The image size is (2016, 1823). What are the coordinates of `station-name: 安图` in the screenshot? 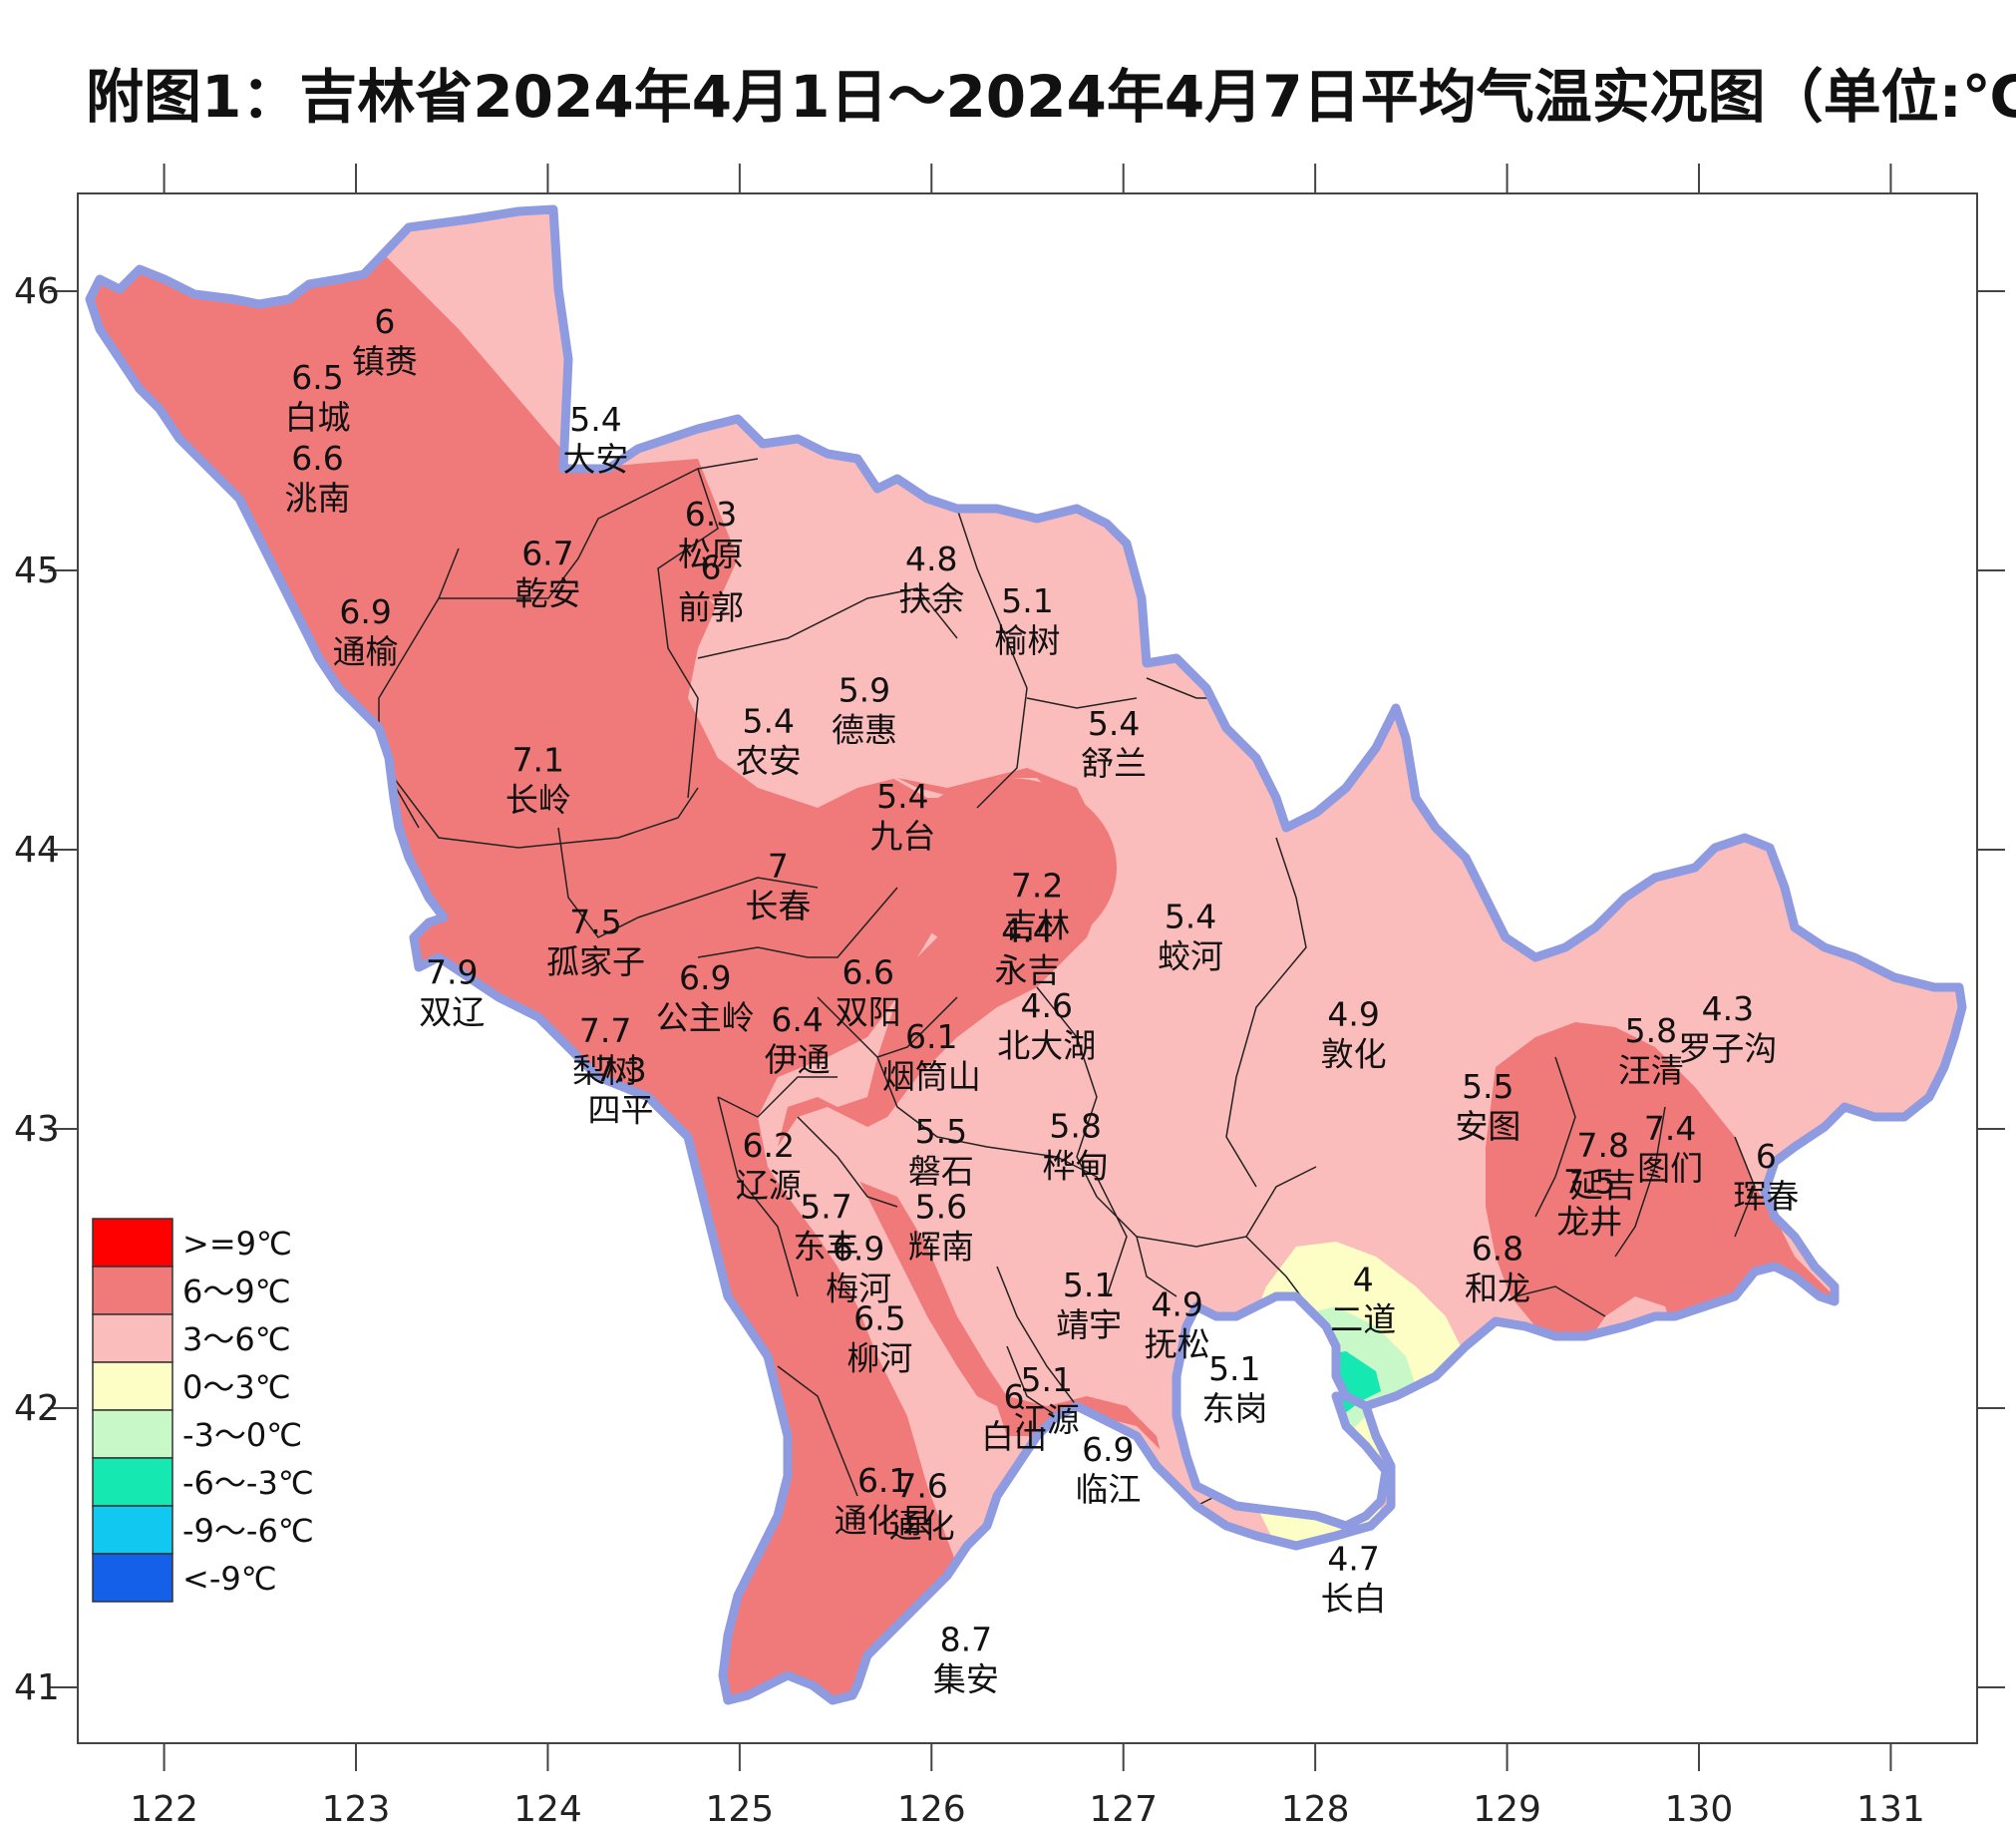 It's located at (1487, 1126).